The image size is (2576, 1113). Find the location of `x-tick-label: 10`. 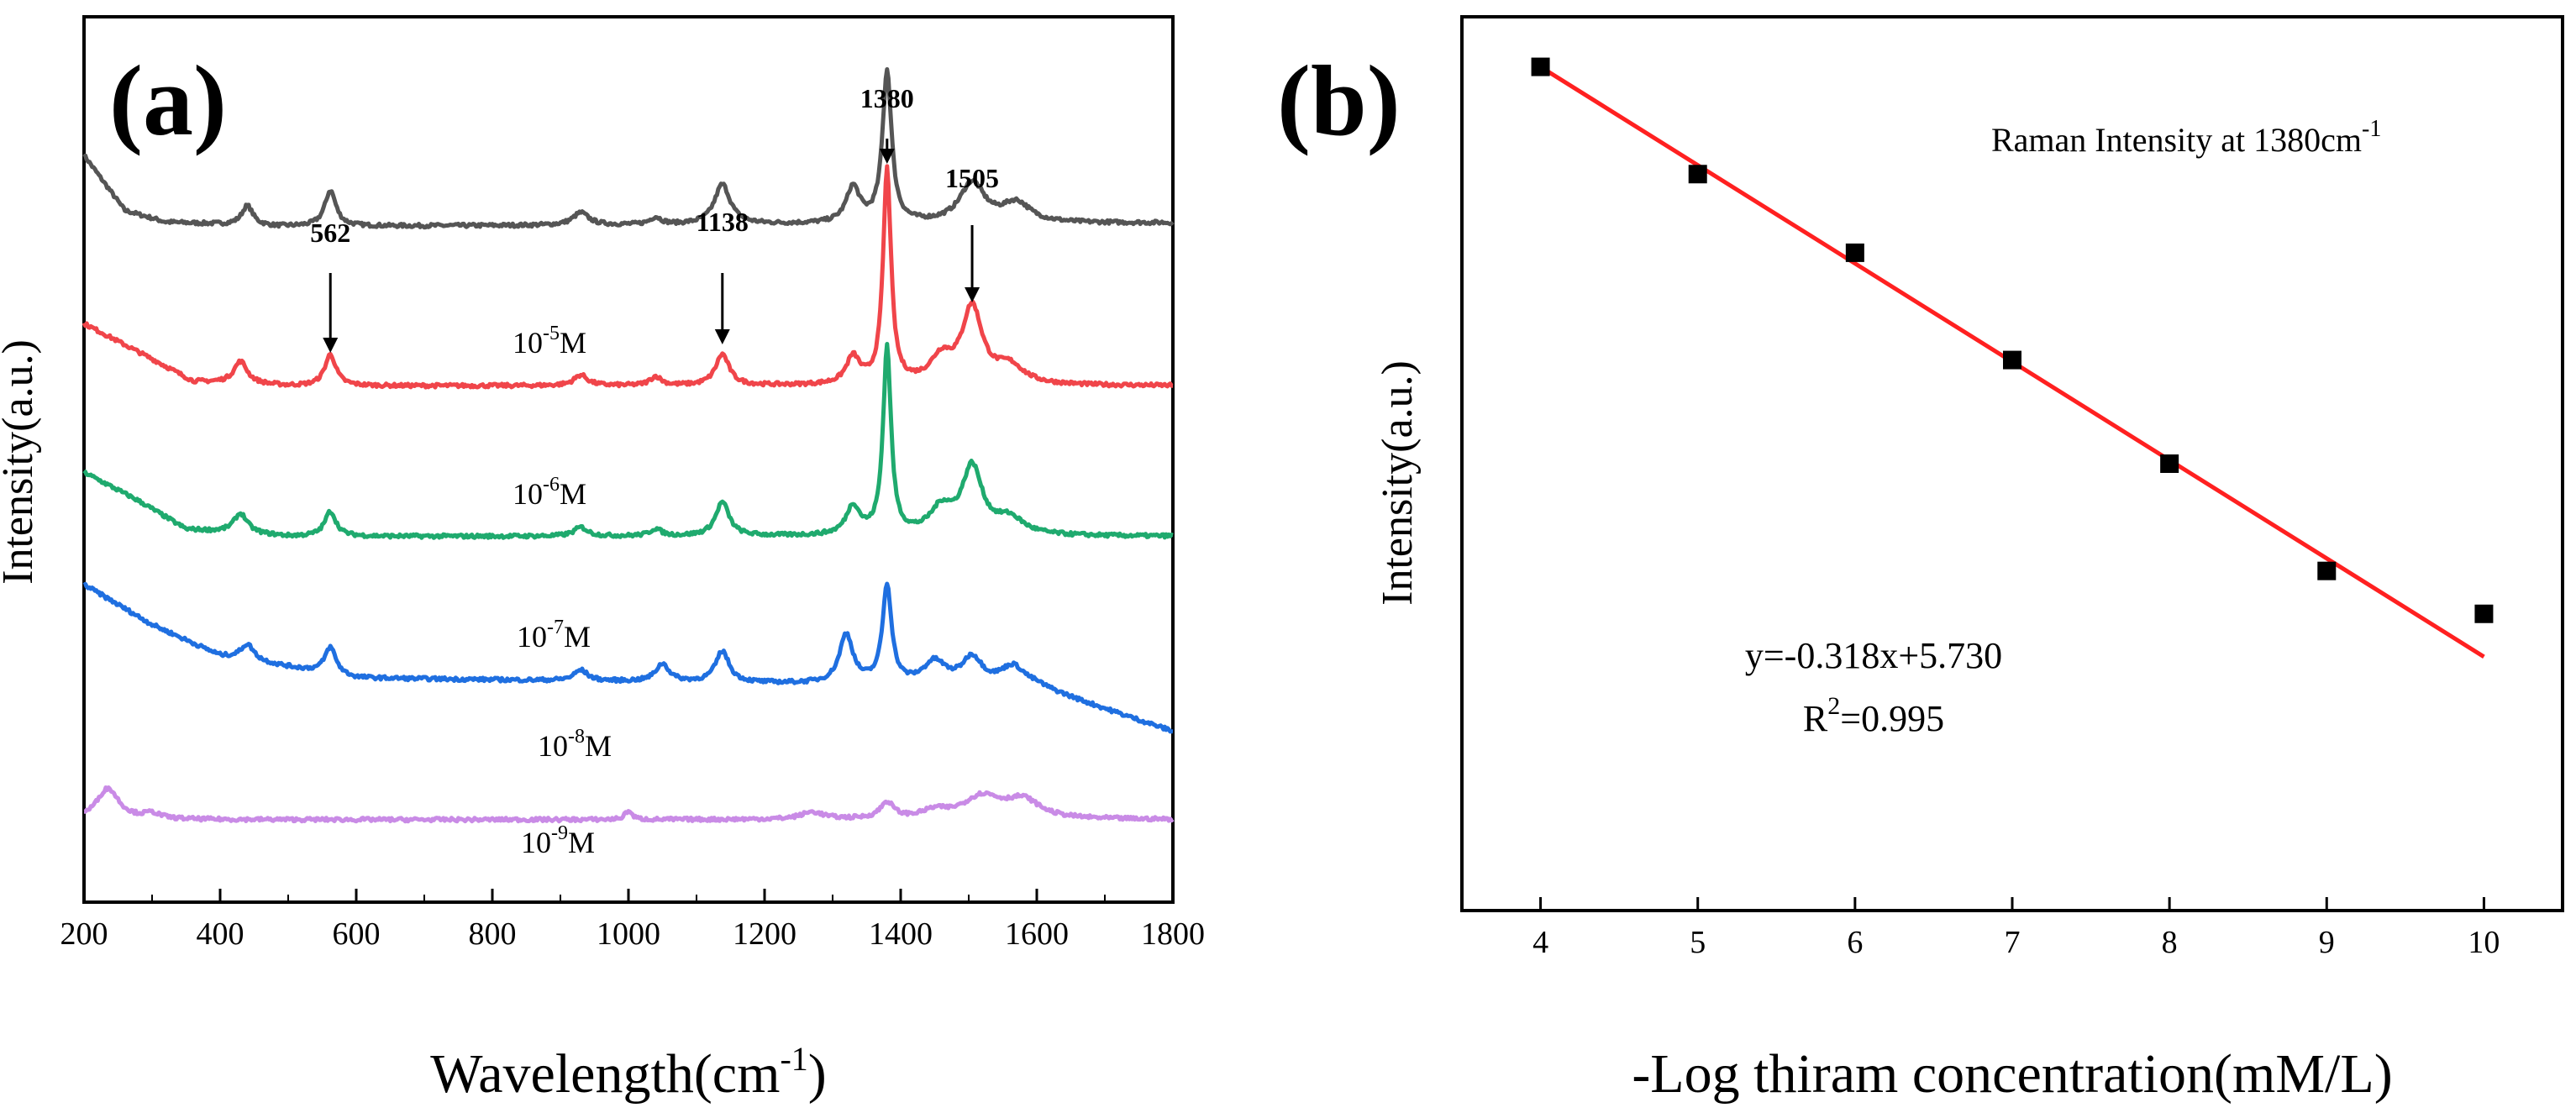

x-tick-label: 10 is located at coordinates (2484, 942).